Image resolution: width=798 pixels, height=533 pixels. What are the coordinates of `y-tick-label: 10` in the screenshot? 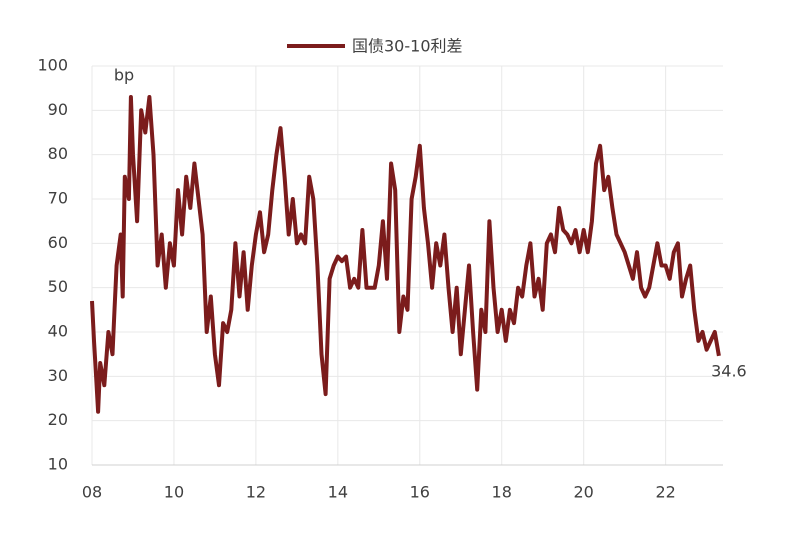 It's located at (58, 464).